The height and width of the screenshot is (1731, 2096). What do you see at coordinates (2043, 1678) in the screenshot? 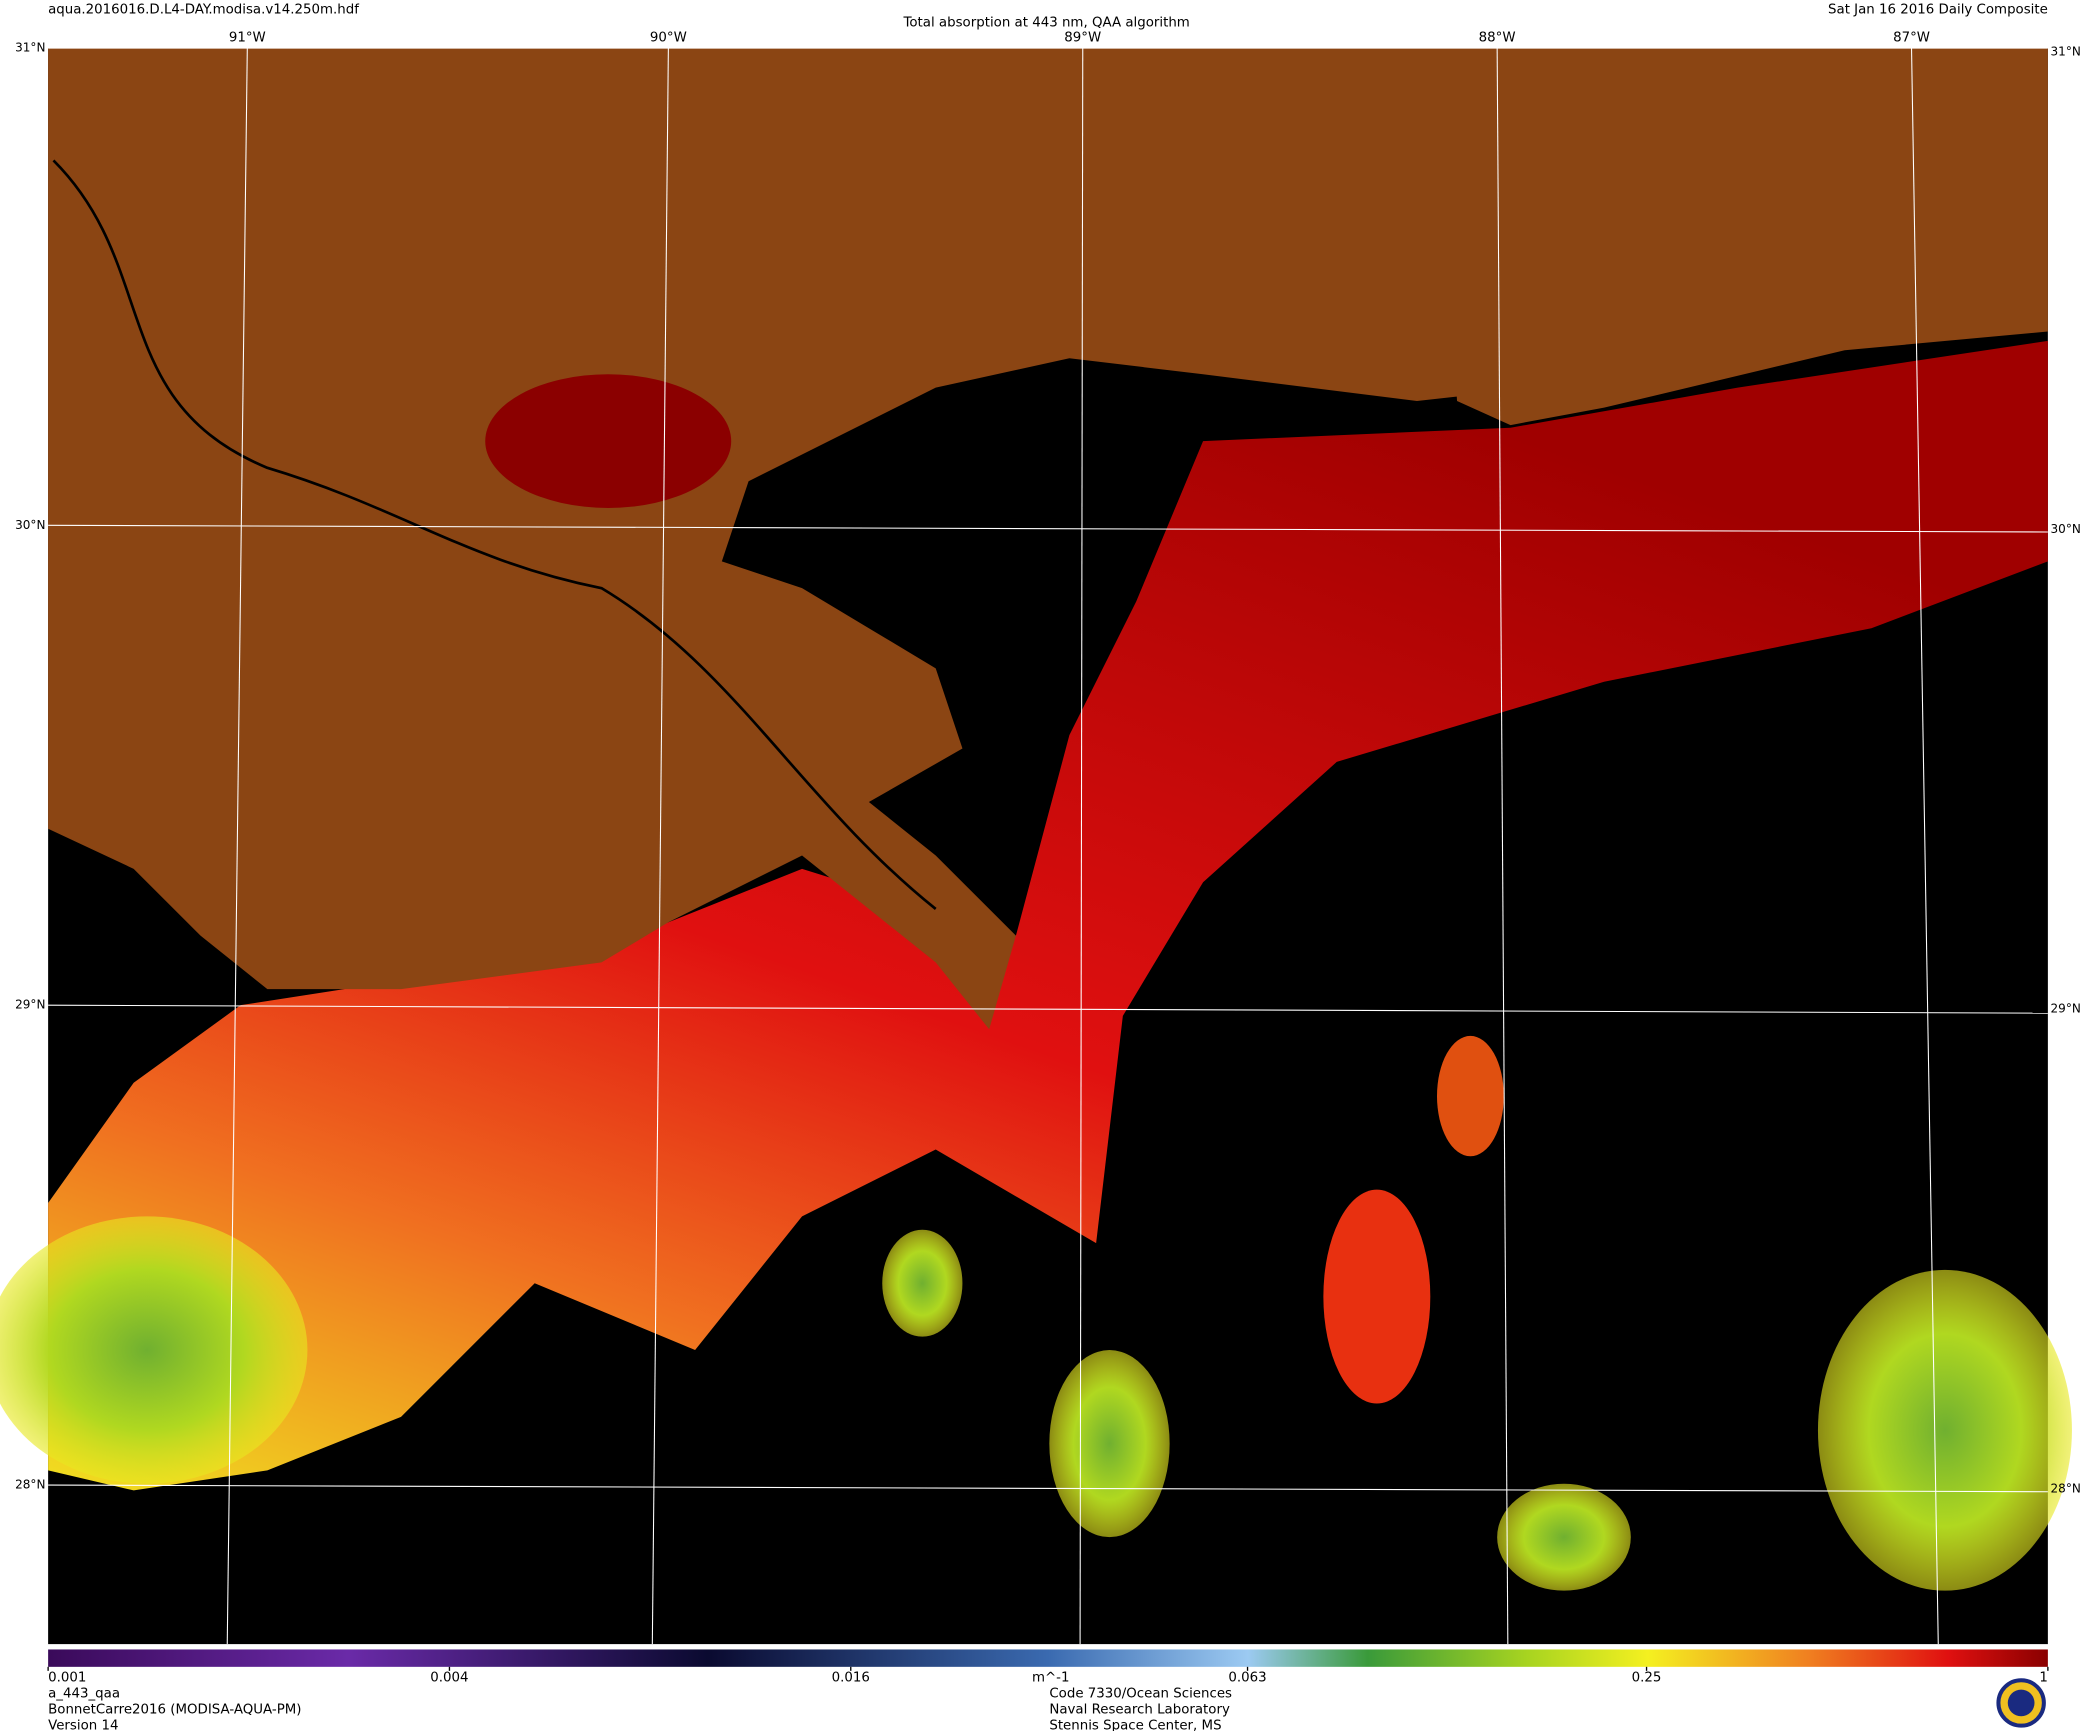
I see `colorbar-tick-label: 1` at bounding box center [2043, 1678].